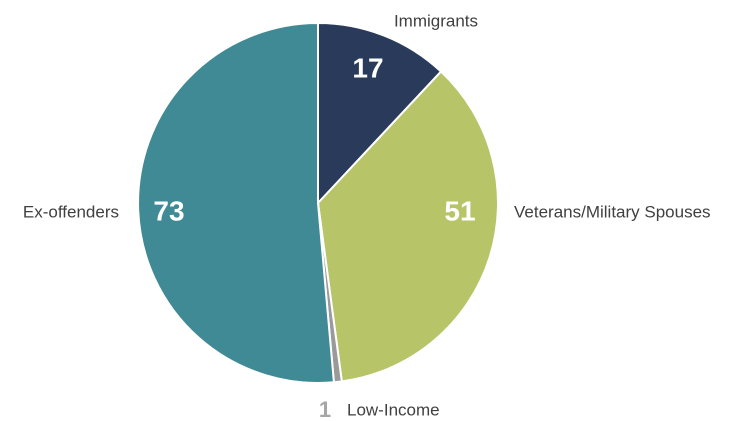 This screenshot has width=735, height=421. What do you see at coordinates (459, 210) in the screenshot?
I see `data-label-veterans-military-spouses: 51` at bounding box center [459, 210].